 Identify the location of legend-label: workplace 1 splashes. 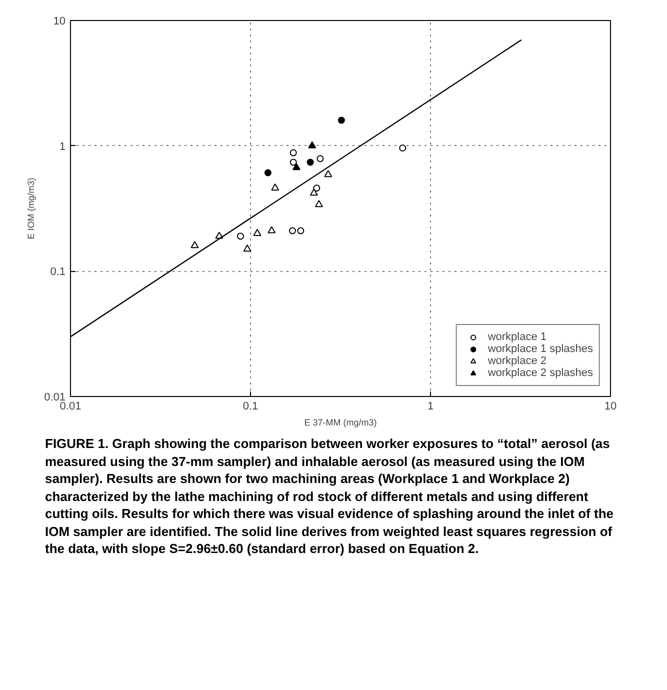
(540, 349).